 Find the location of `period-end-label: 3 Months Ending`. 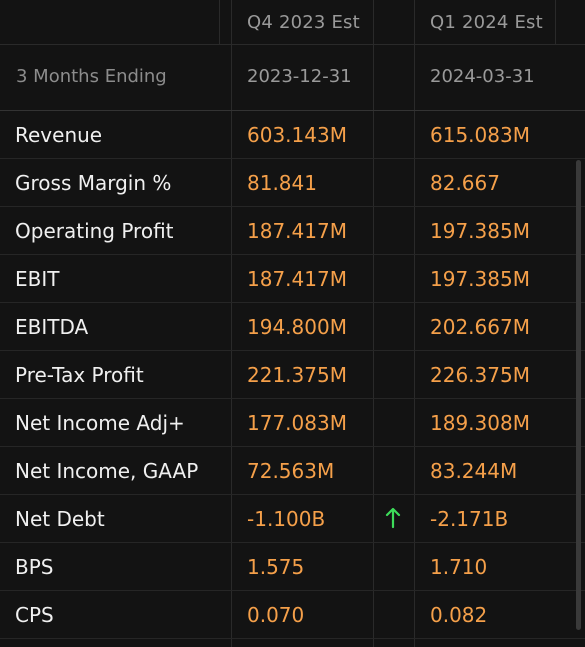

period-end-label: 3 Months Ending is located at coordinates (91, 76).